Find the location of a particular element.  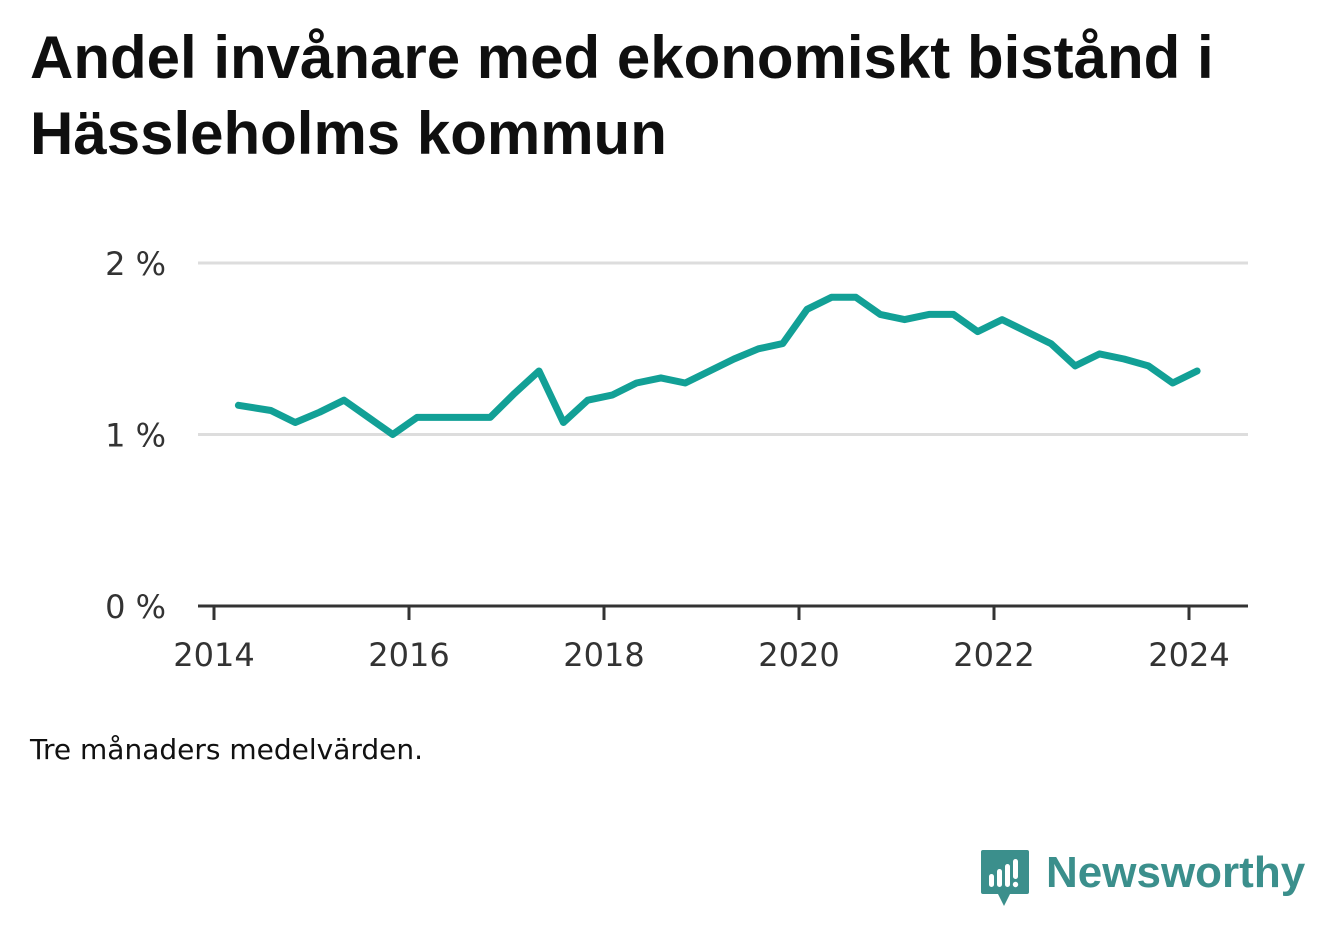

newsworthy-logo: Newsworthy is located at coordinates (1142, 879).